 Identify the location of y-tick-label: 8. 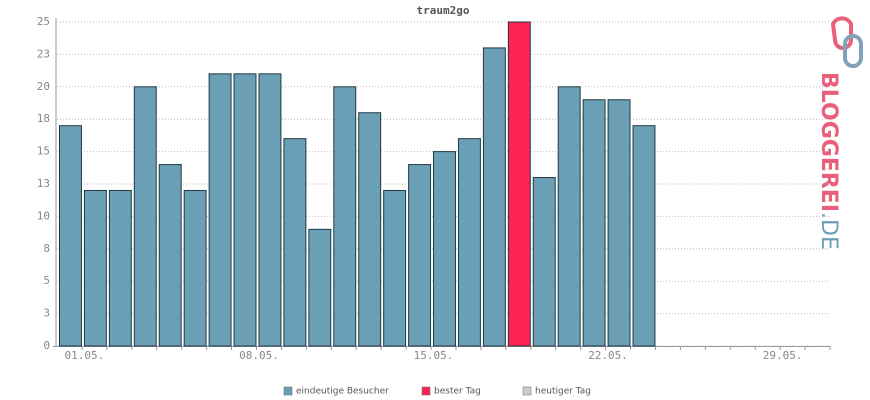
(46, 248).